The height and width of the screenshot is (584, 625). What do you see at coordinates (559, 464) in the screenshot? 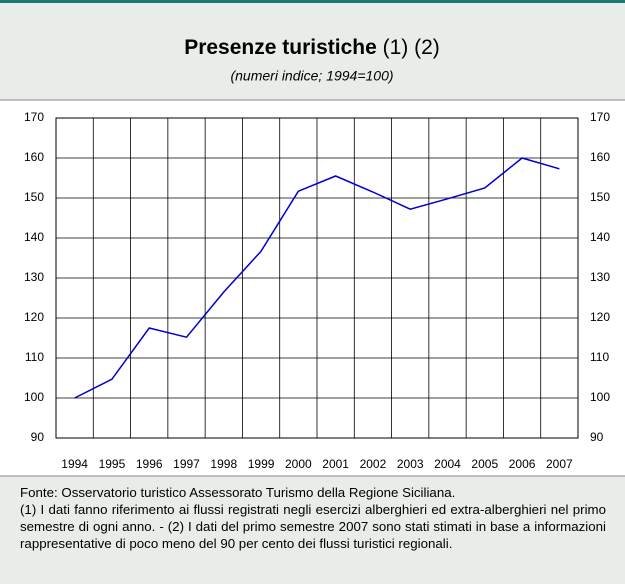
I see `x-tick-label: 2007` at bounding box center [559, 464].